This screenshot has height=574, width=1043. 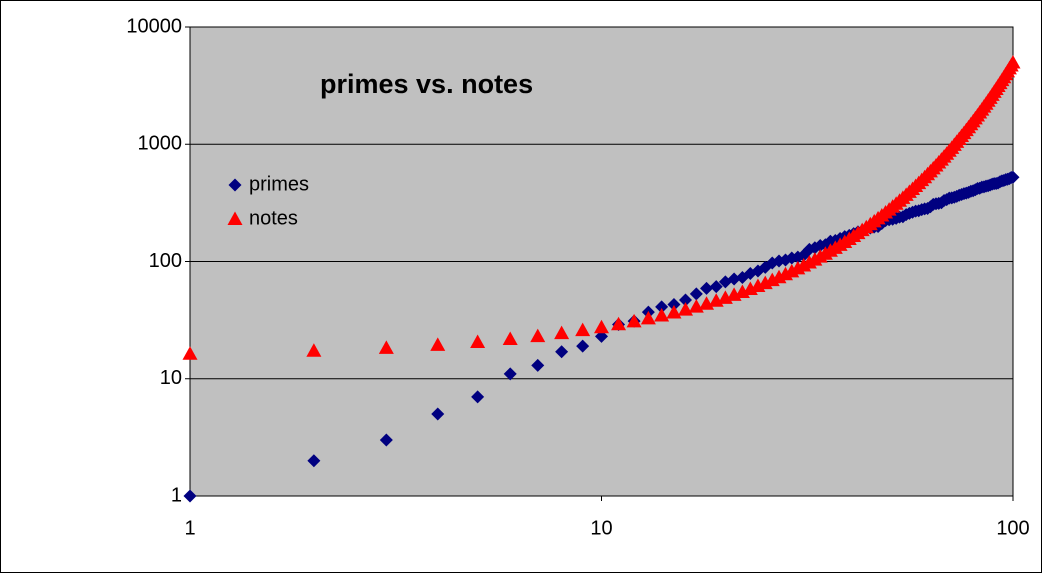 What do you see at coordinates (601, 528) in the screenshot?
I see `x-tick-label: 10` at bounding box center [601, 528].